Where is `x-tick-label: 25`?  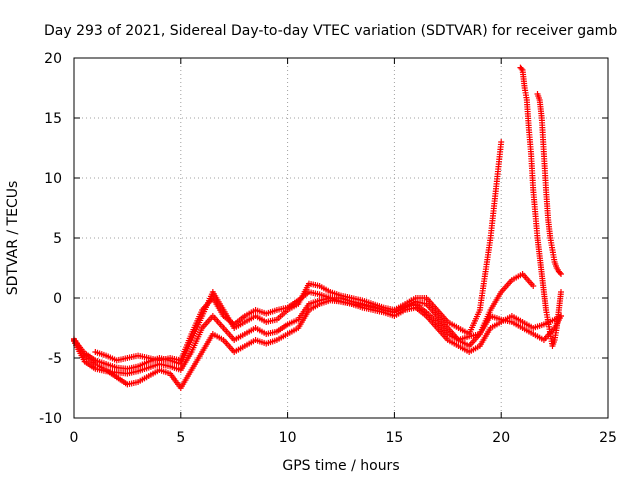
x-tick-label: 25 is located at coordinates (608, 438).